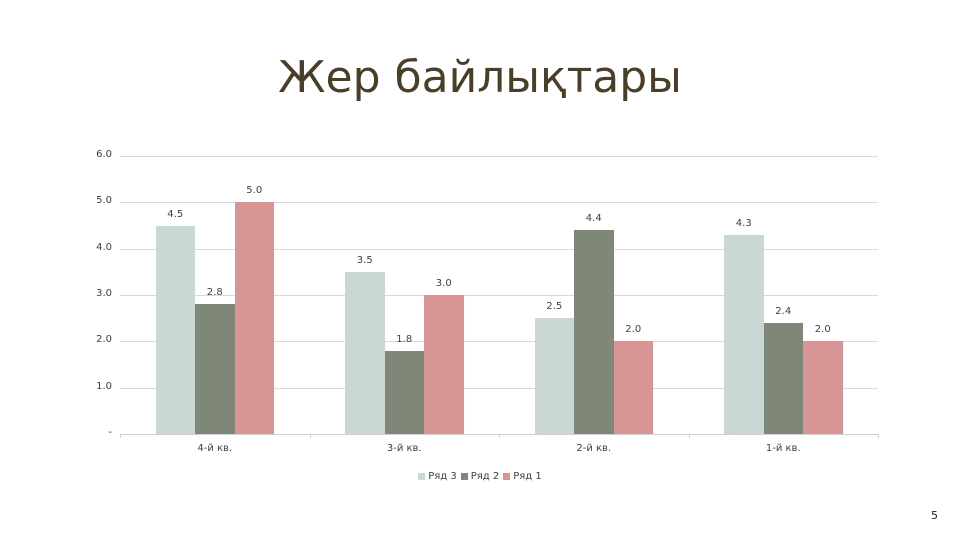 The height and width of the screenshot is (540, 960). Describe the element at coordinates (593, 219) in the screenshot. I see `data-label: 4.4` at that location.